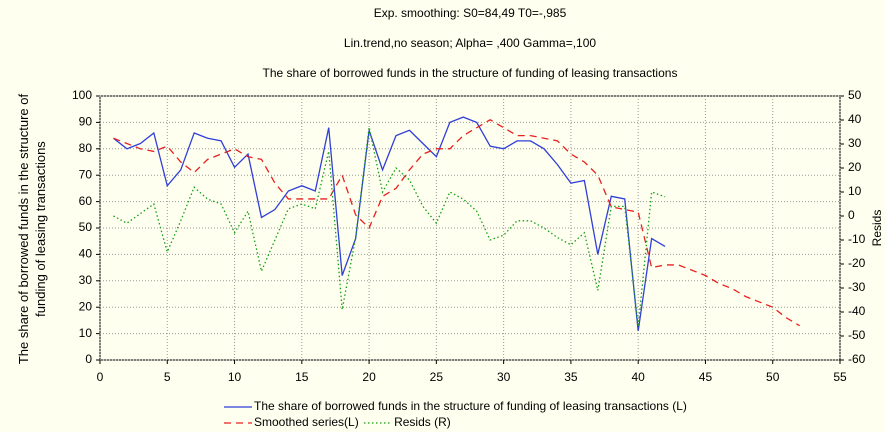  I want to click on legend-label: Resids (R), so click(422, 422).